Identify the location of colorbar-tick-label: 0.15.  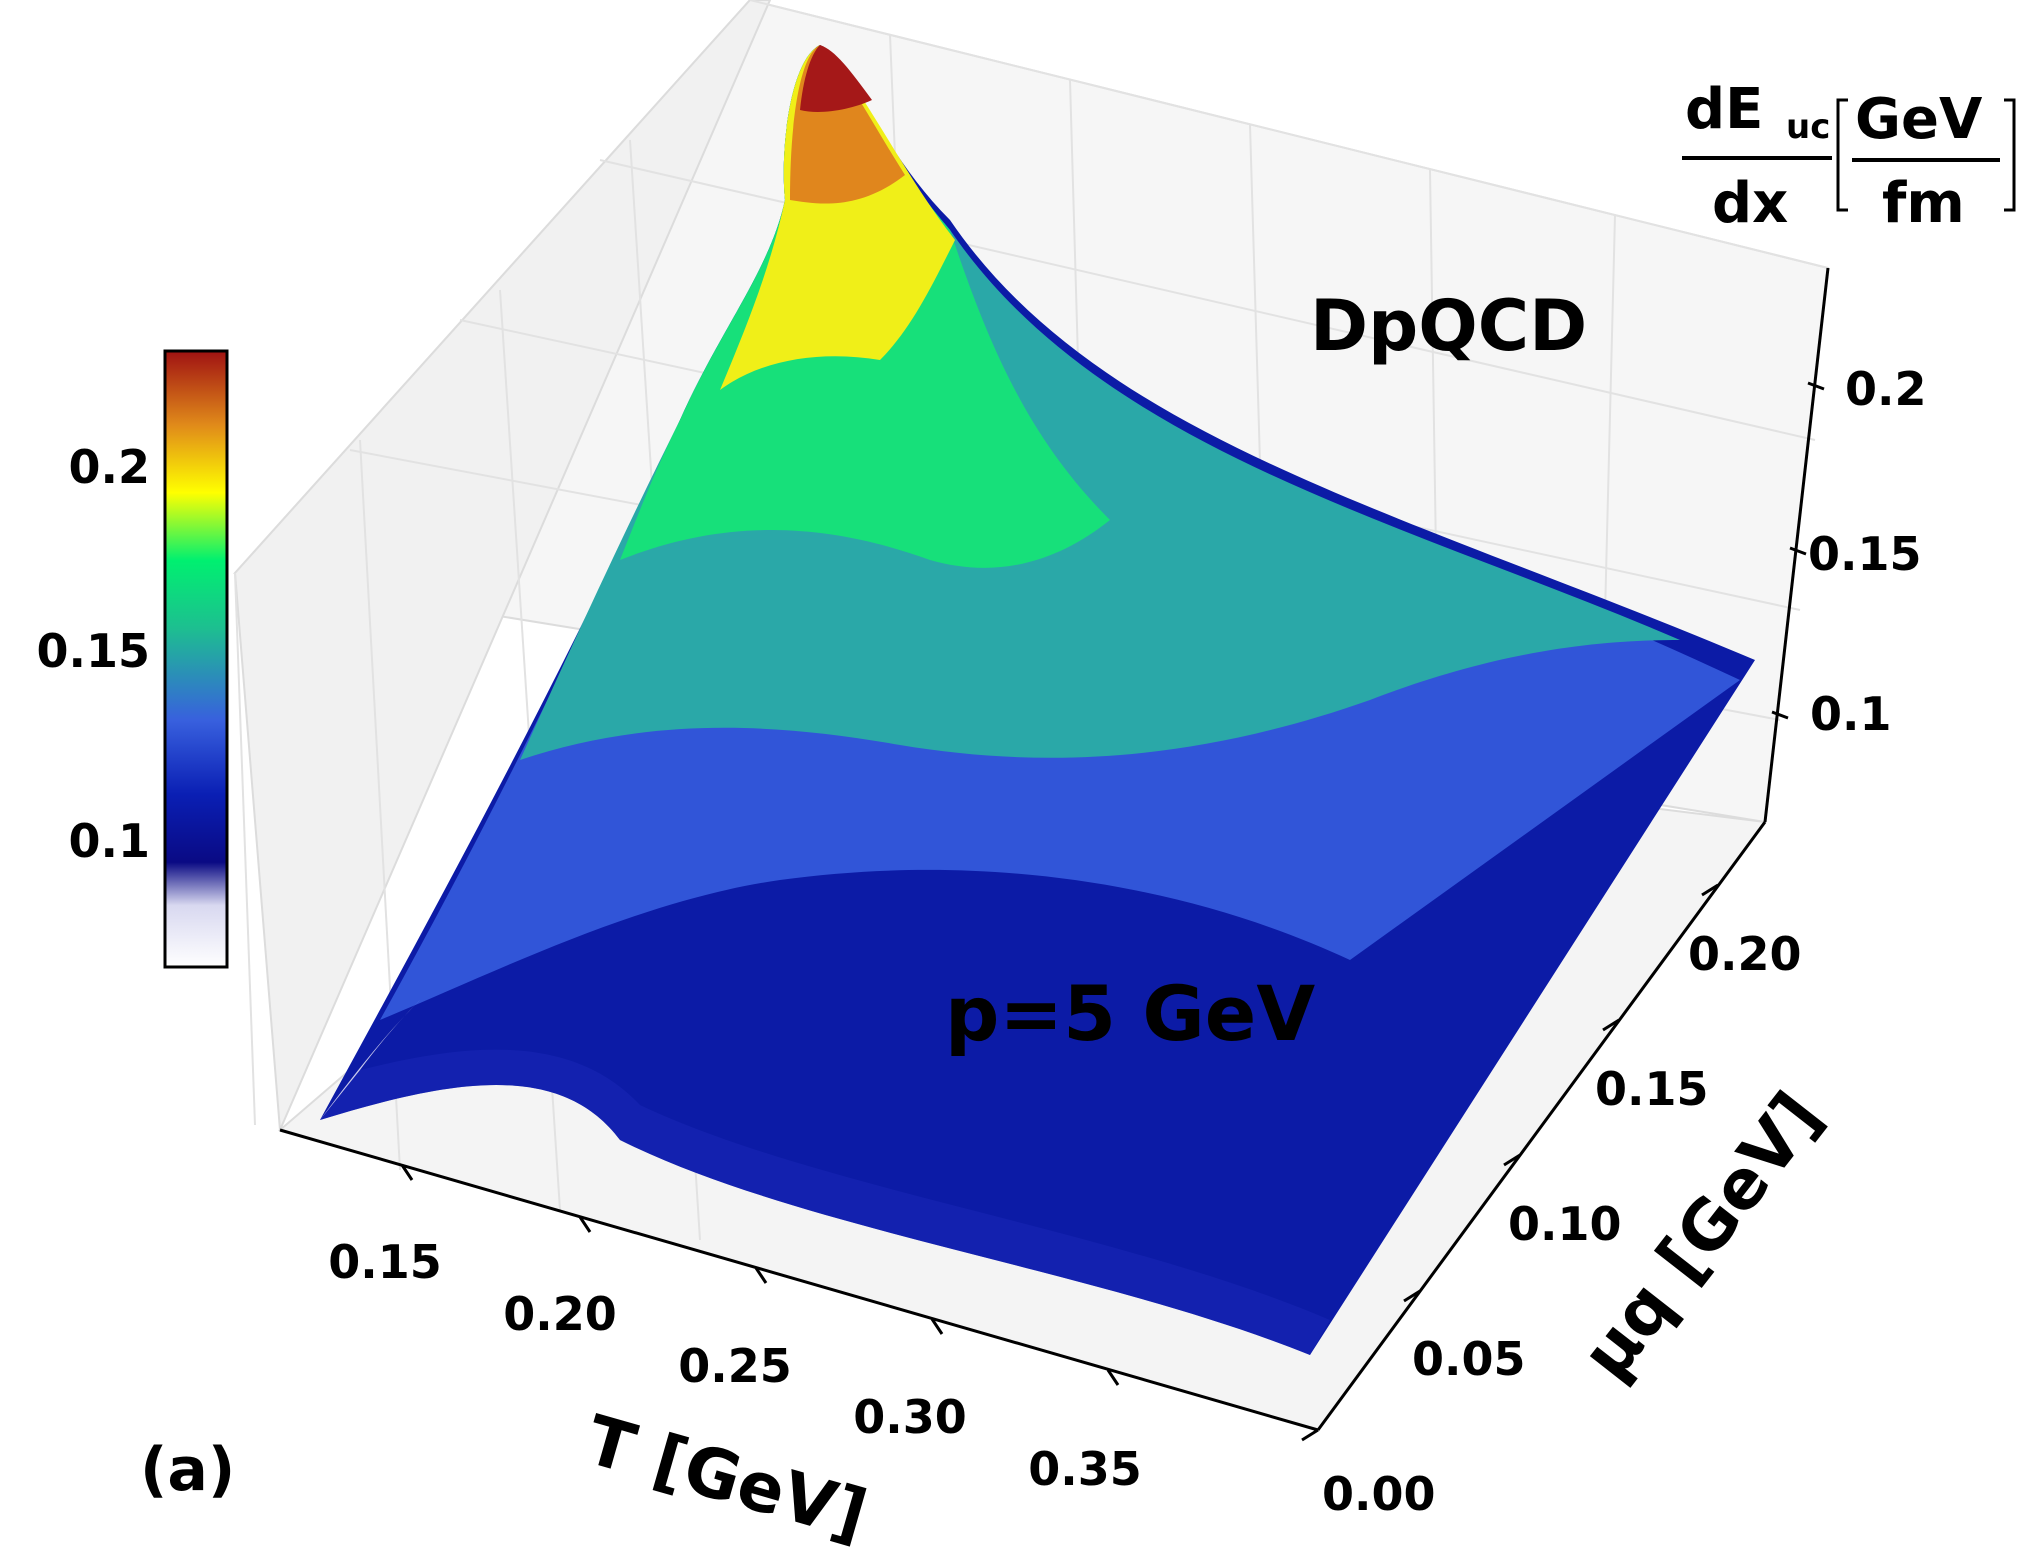
(94, 651).